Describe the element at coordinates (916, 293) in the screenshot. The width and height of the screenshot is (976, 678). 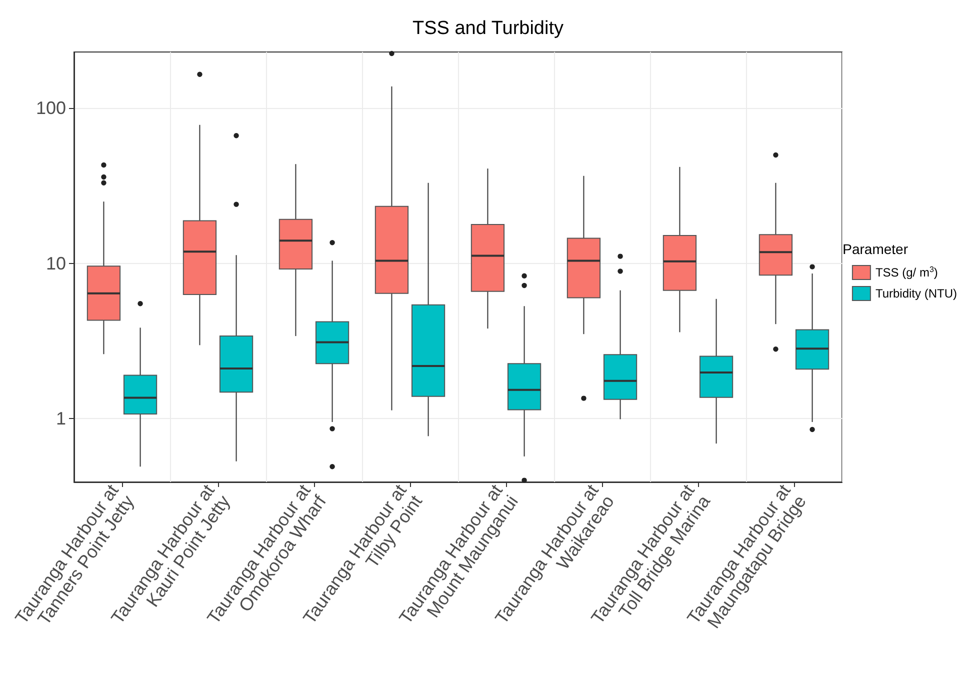
I see `legend-label: Turbidity (NTU)` at that location.